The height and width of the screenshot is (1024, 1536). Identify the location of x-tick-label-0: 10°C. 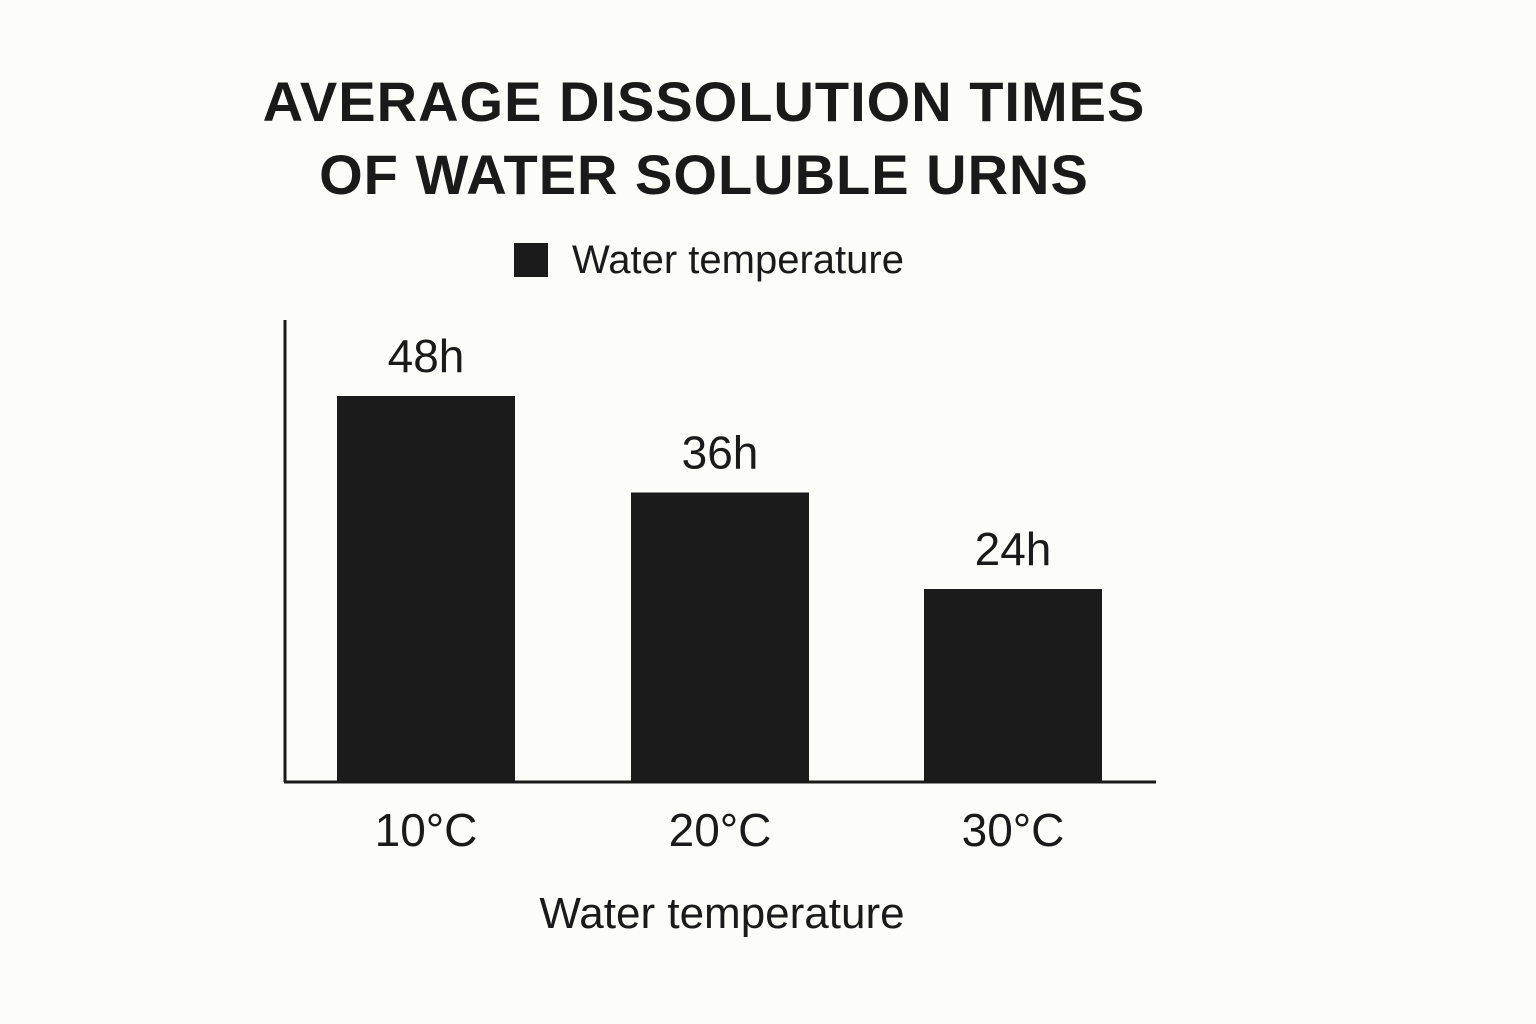
(426, 830).